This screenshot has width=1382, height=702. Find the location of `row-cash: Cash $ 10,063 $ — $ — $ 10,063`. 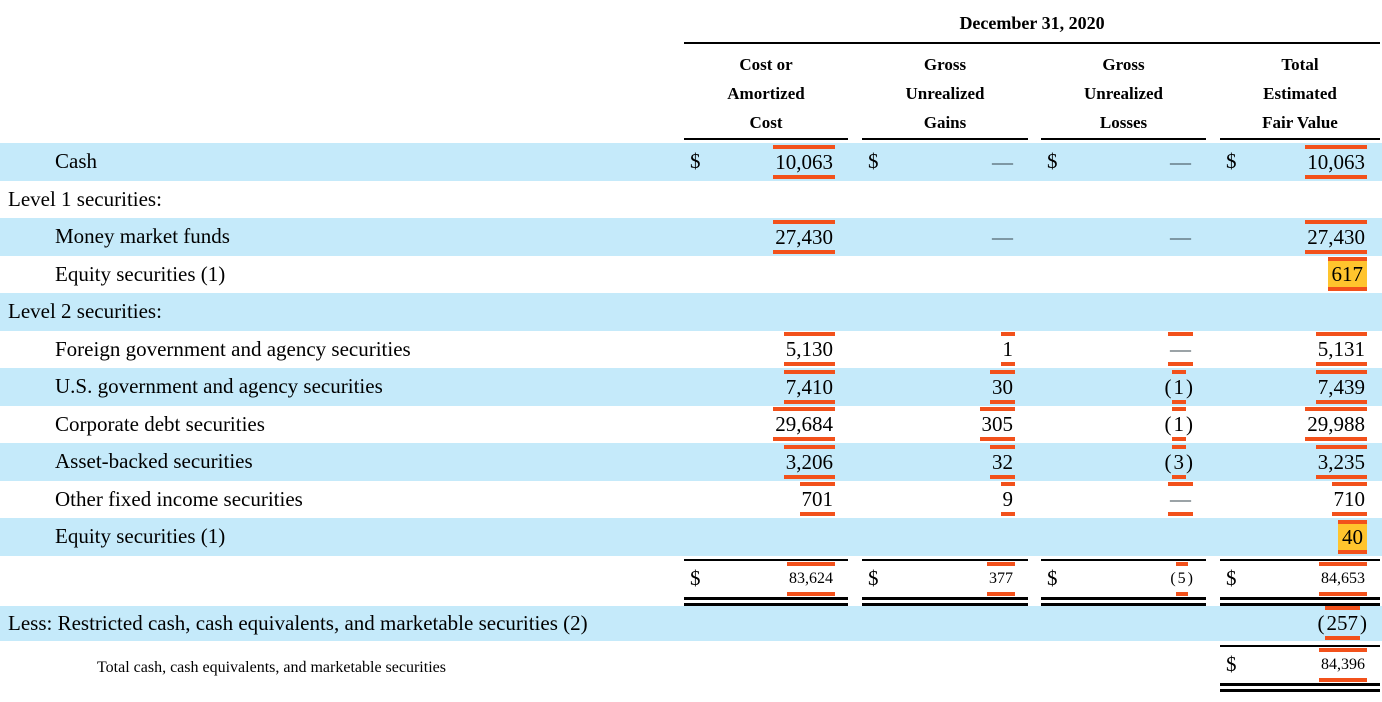

row-cash: Cash $ 10,063 $ — $ — $ 10,063 is located at coordinates (691, 162).